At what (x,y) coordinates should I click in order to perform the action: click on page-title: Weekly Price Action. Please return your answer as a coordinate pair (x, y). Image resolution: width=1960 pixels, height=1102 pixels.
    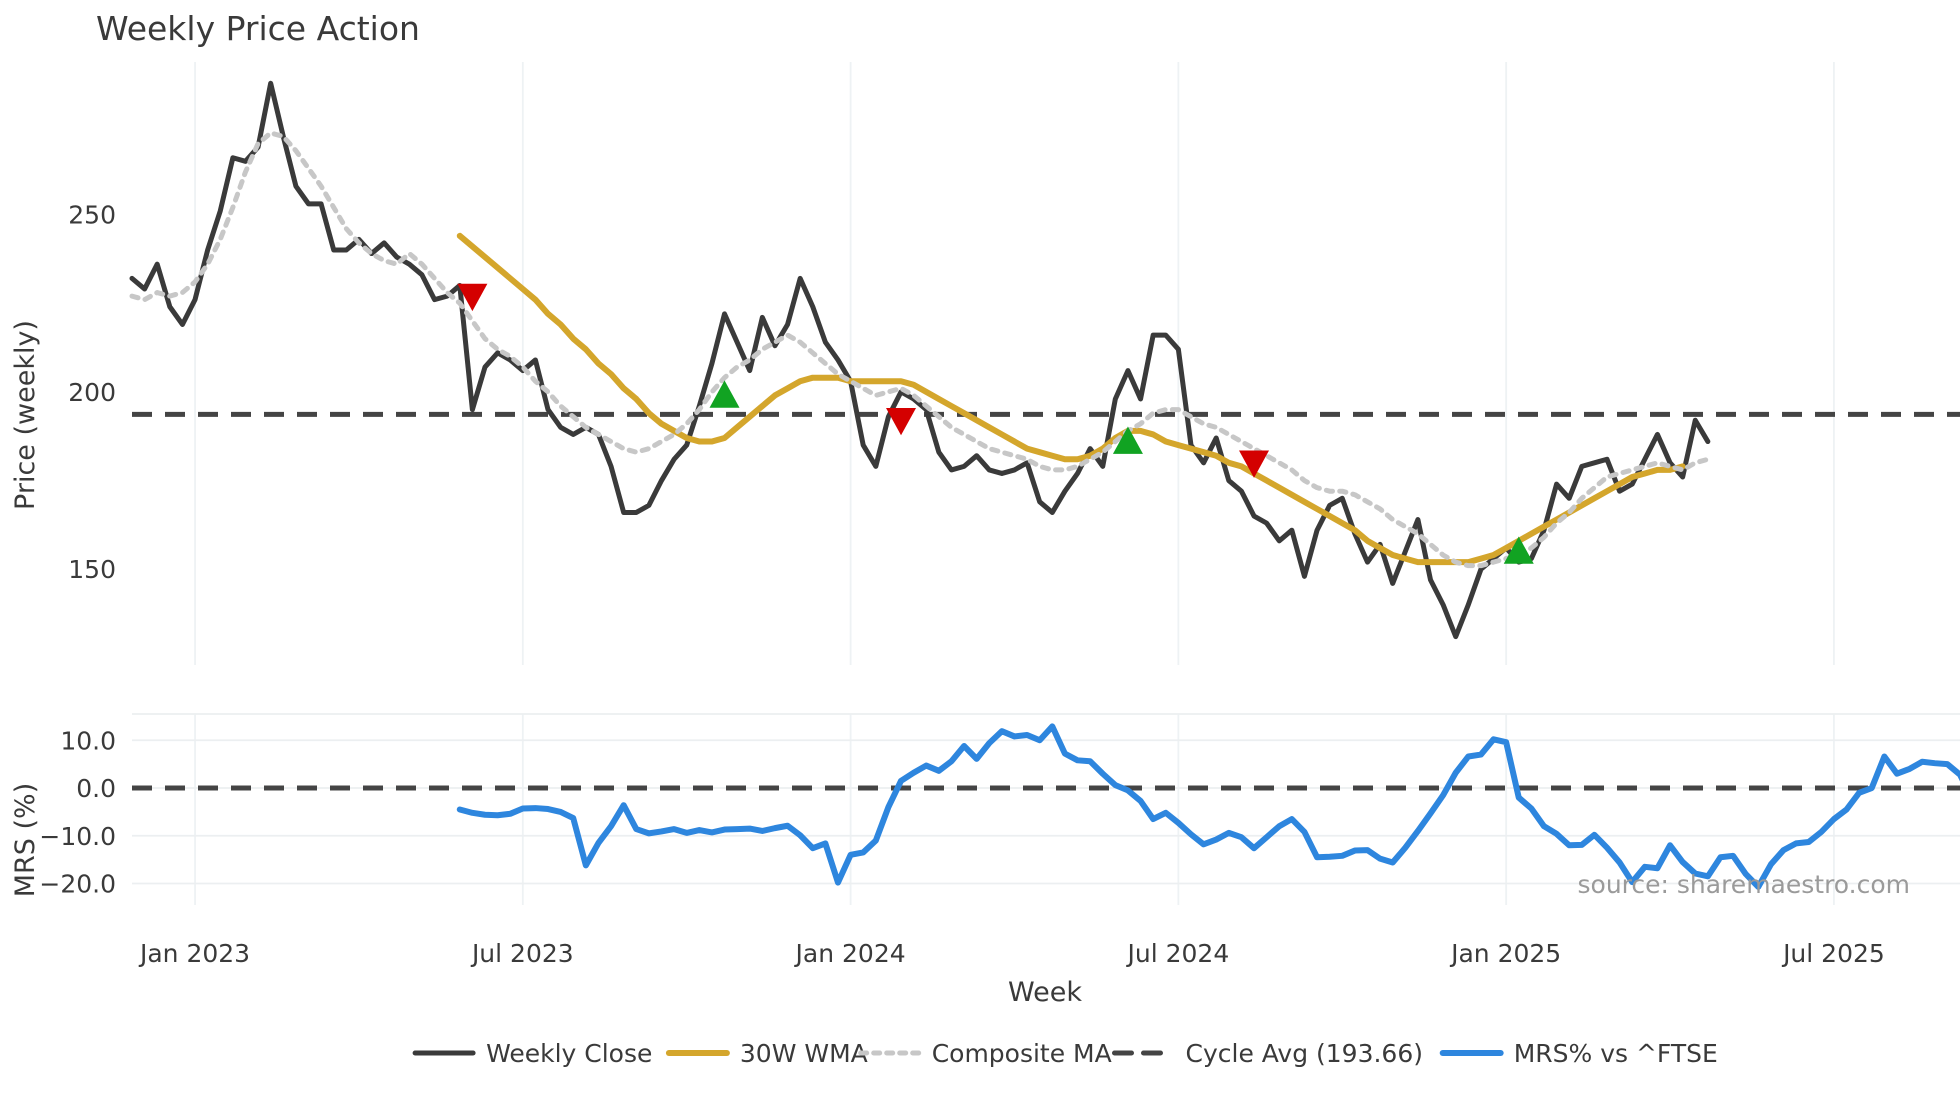
    Looking at the image, I should click on (258, 28).